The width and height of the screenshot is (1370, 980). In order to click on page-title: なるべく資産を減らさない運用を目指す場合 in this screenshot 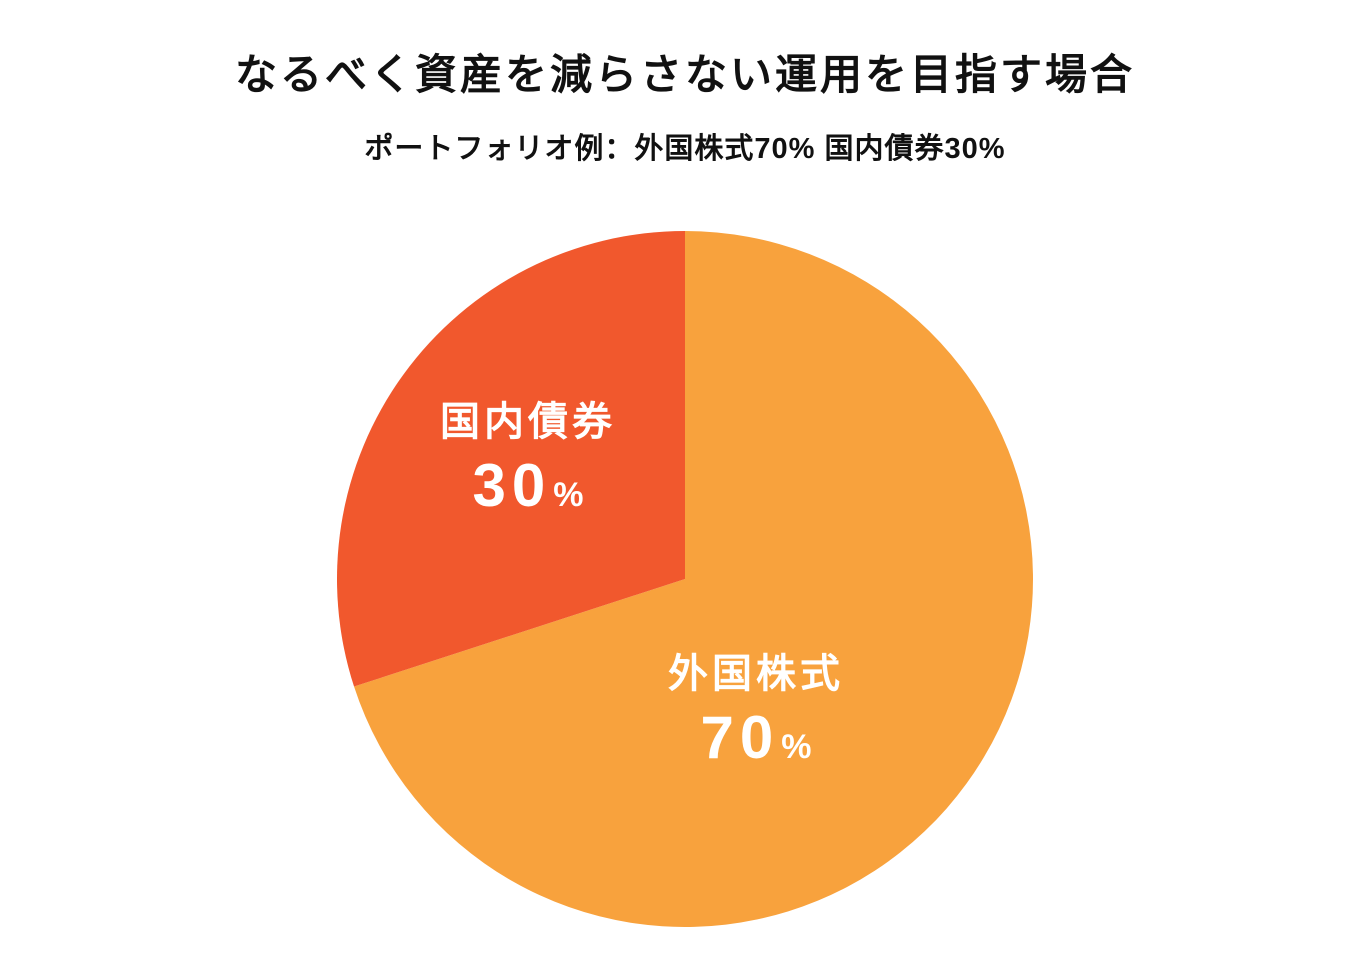, I will do `click(684, 74)`.